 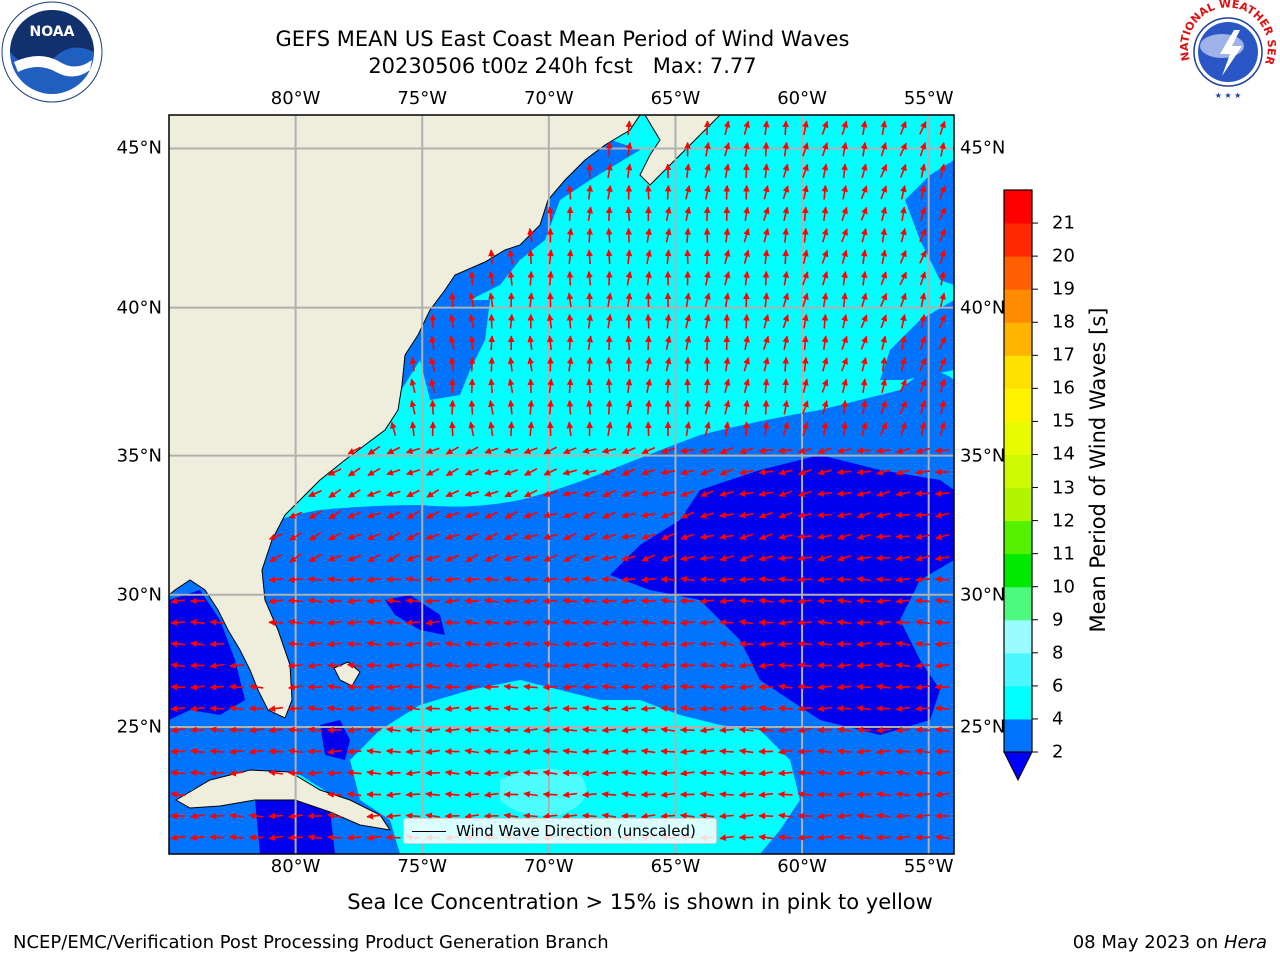 What do you see at coordinates (139, 148) in the screenshot?
I see `lat-tick-label-left: 45°N` at bounding box center [139, 148].